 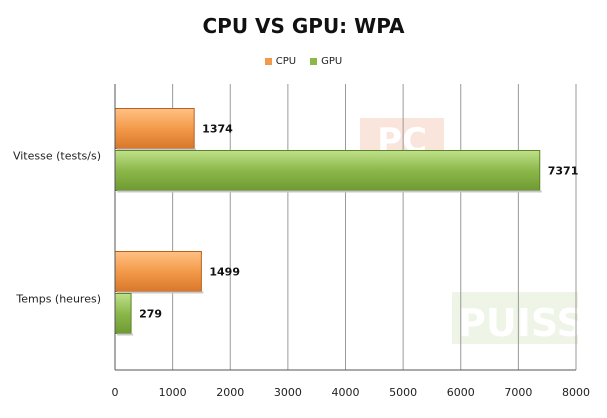 What do you see at coordinates (563, 171) in the screenshot?
I see `data-label: 7371` at bounding box center [563, 171].